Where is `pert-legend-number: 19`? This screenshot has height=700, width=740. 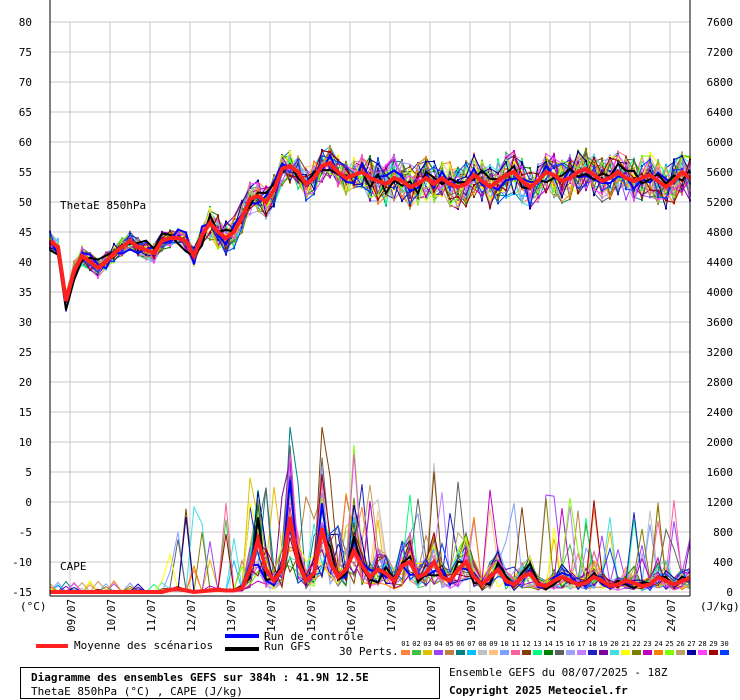 pert-legend-number: 19 is located at coordinates (603, 644).